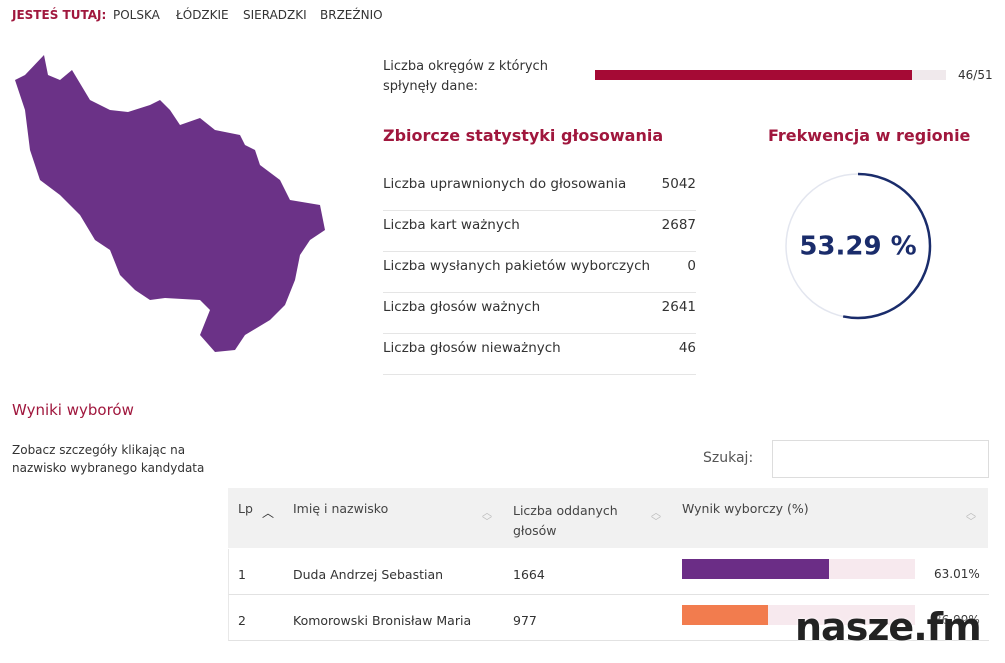 Image resolution: width=1005 pixels, height=663 pixels. I want to click on stat-label: Liczba wysłanych pakietów wyborczych, so click(517, 266).